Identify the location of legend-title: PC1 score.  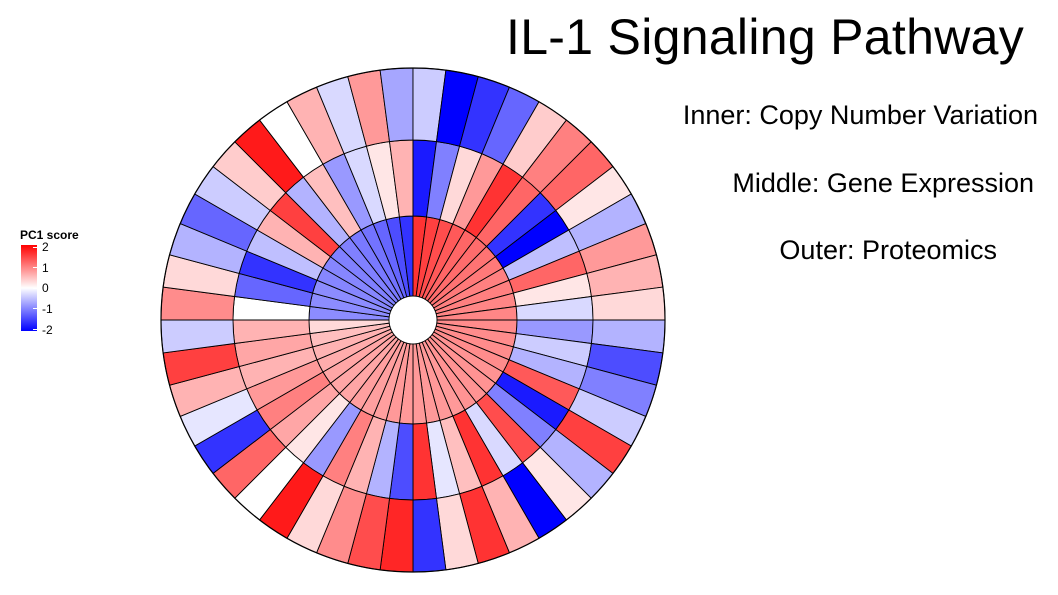
(49, 235).